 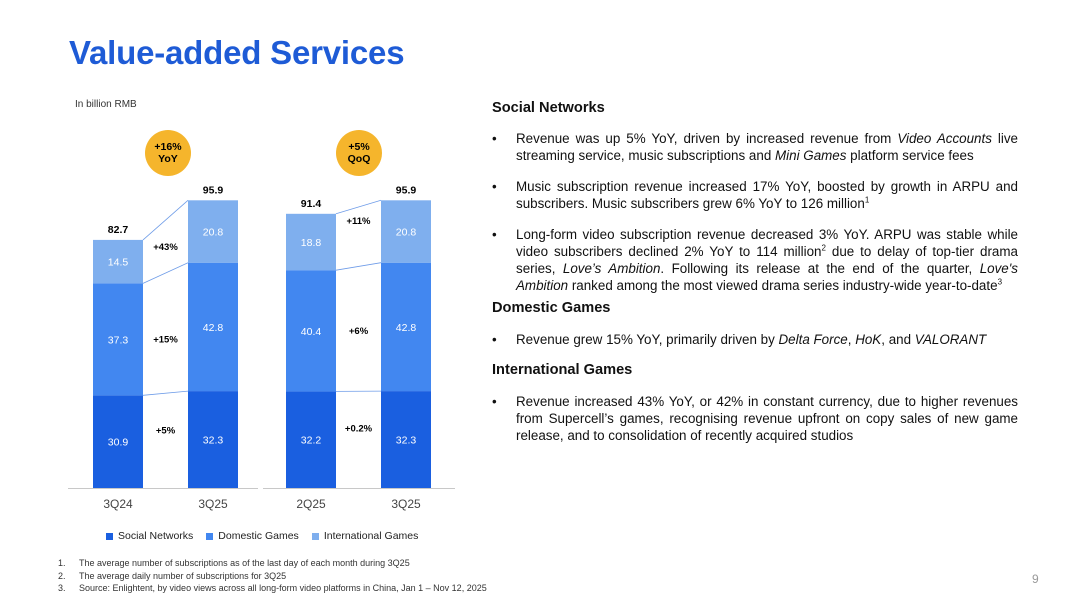 What do you see at coordinates (1000, 282) in the screenshot?
I see `footnote-ref: 3` at bounding box center [1000, 282].